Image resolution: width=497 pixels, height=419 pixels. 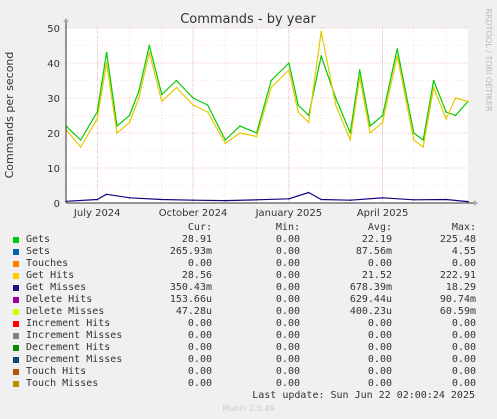 I want to click on legend-row: Get Misses 350.43m 0.00 678.39m 18.29, so click(x=247, y=288).